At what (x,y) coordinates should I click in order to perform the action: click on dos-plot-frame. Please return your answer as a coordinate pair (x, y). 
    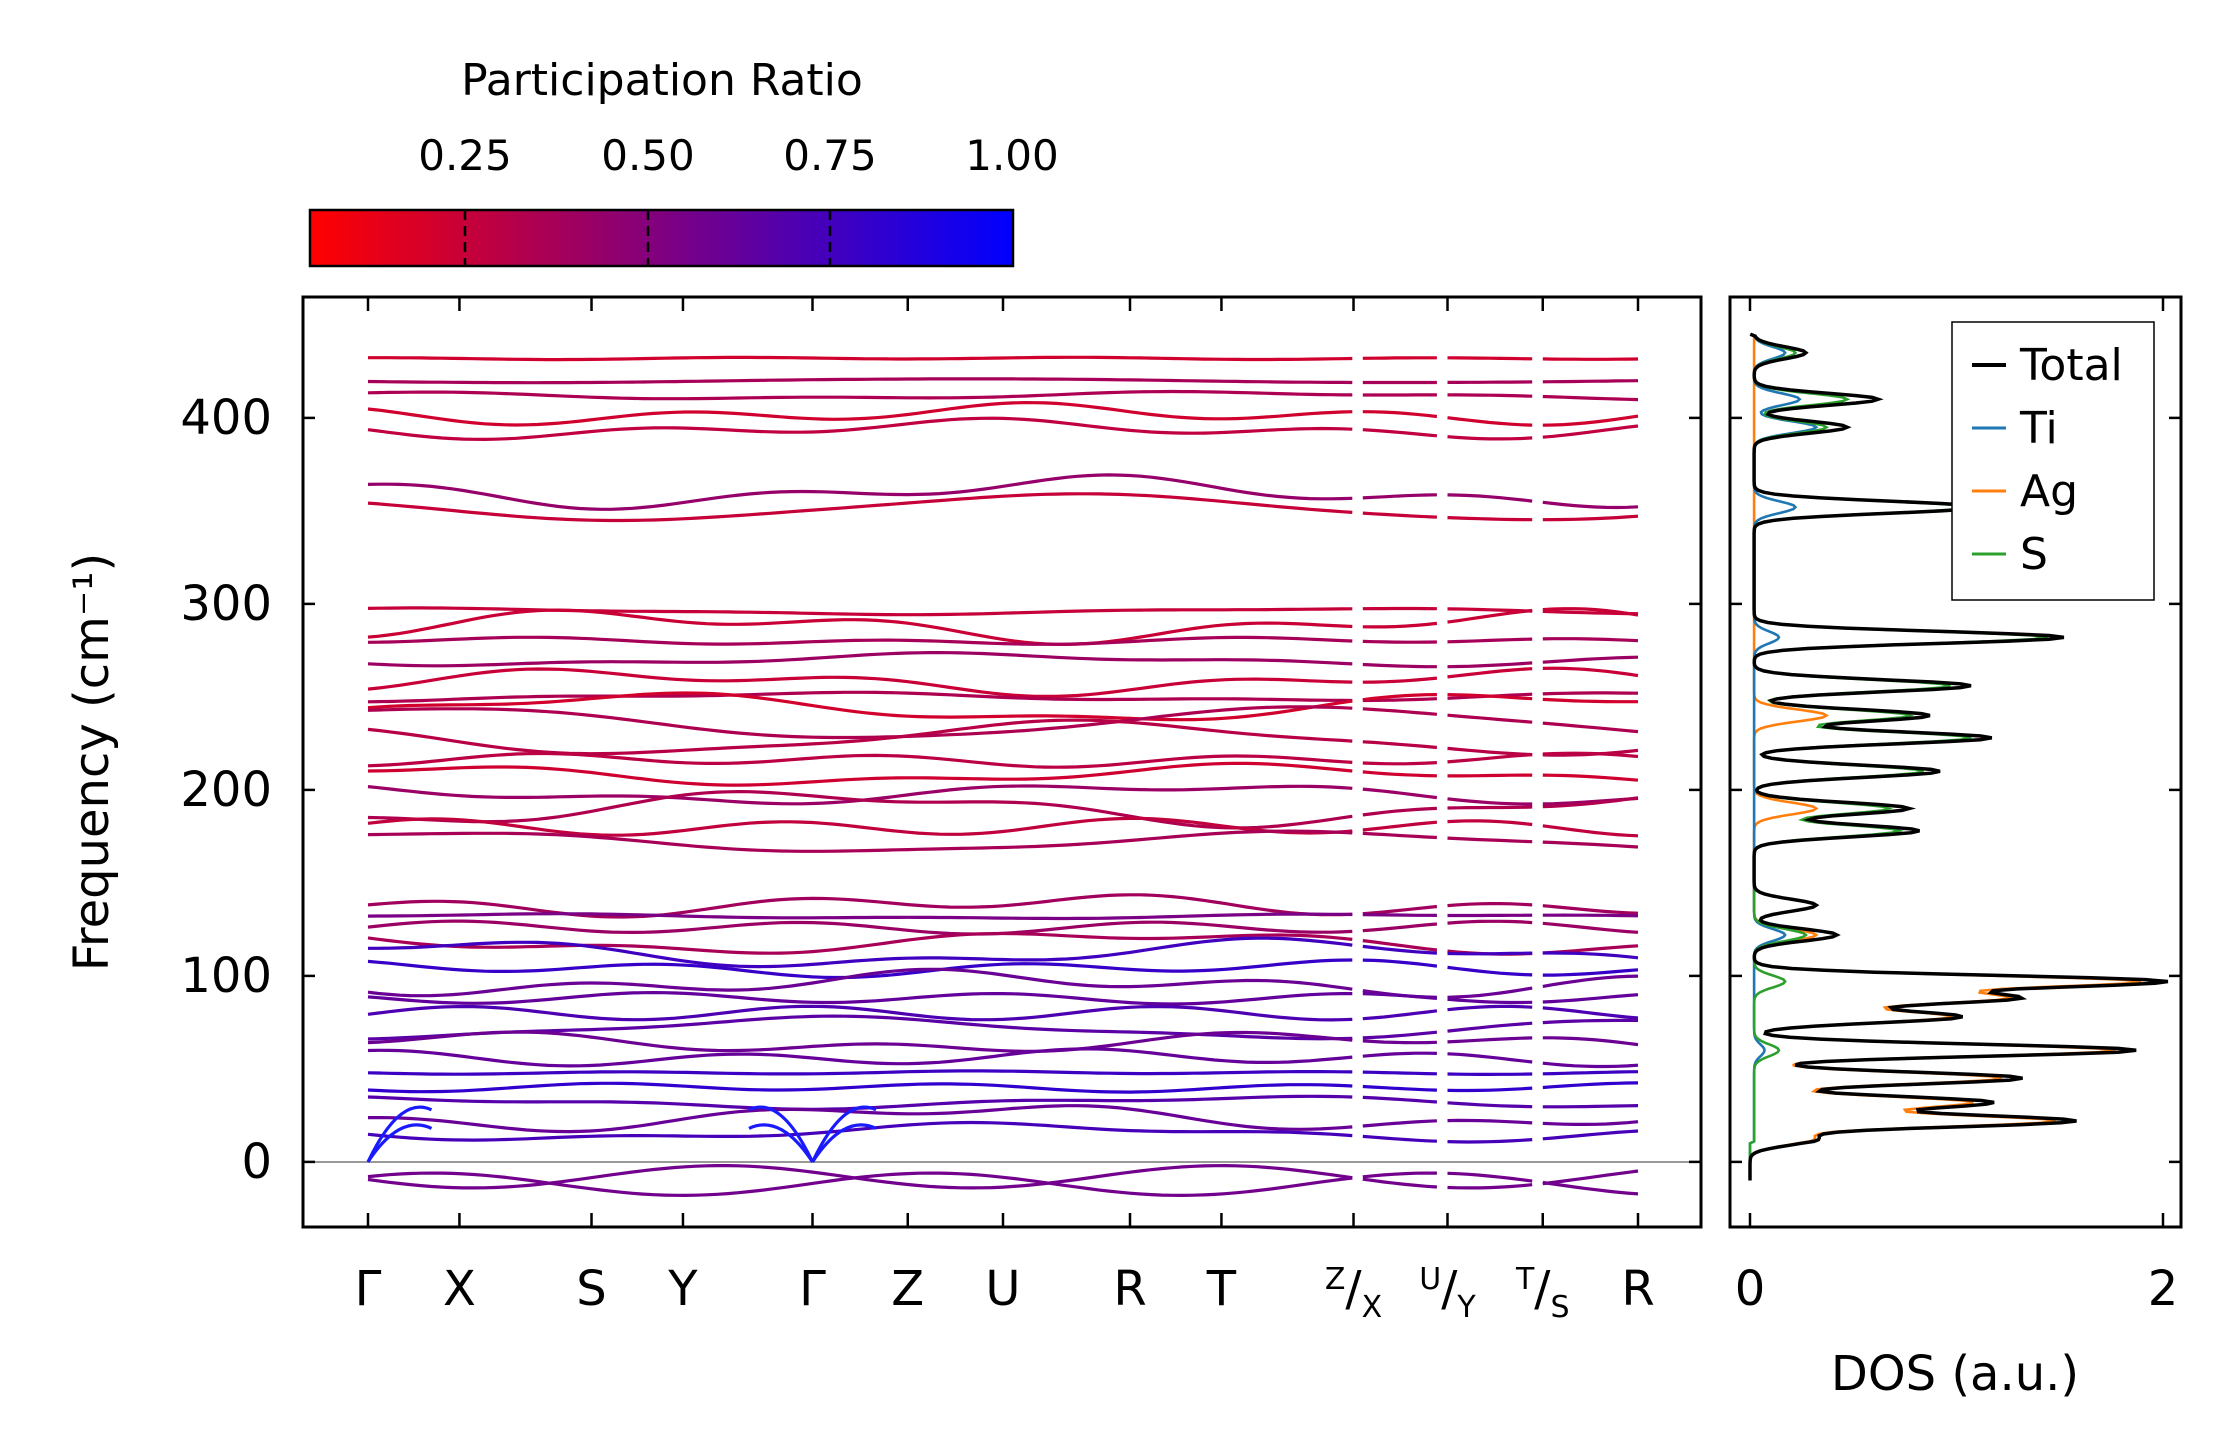
    Looking at the image, I should click on (1955, 762).